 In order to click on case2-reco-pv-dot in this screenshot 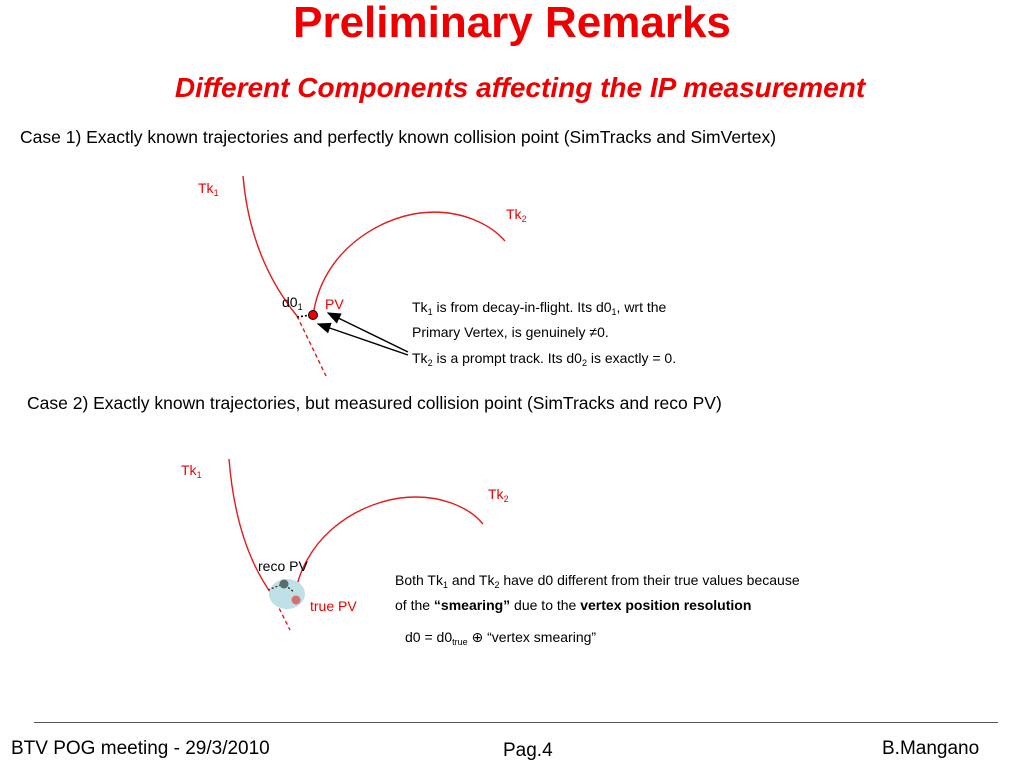, I will do `click(284, 584)`.